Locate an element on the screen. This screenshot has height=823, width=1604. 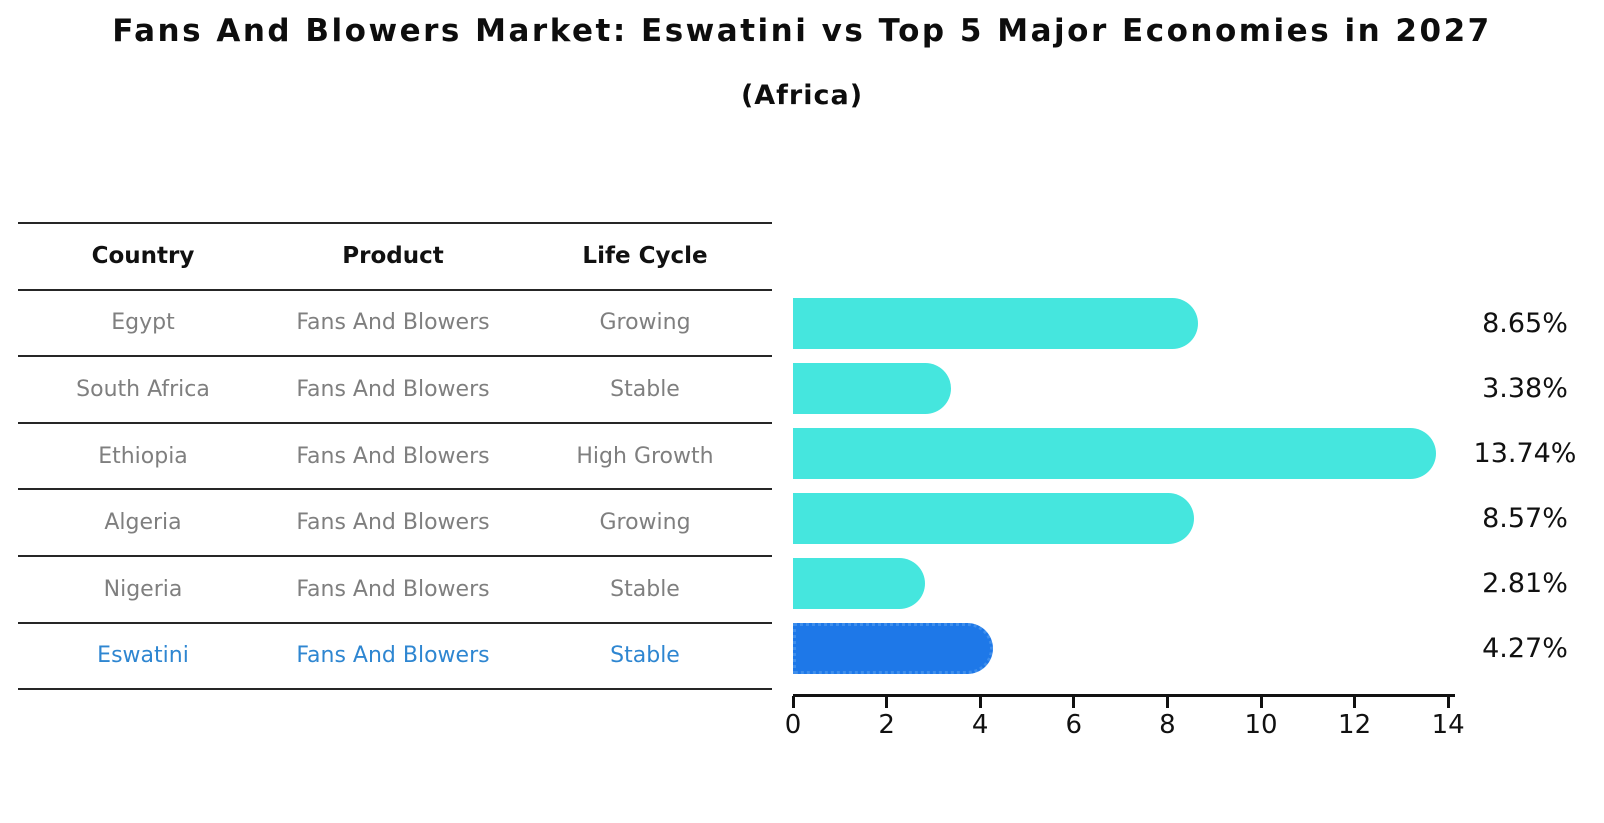
table-row: Algeria Fans And Blowers Growing is located at coordinates (395, 523).